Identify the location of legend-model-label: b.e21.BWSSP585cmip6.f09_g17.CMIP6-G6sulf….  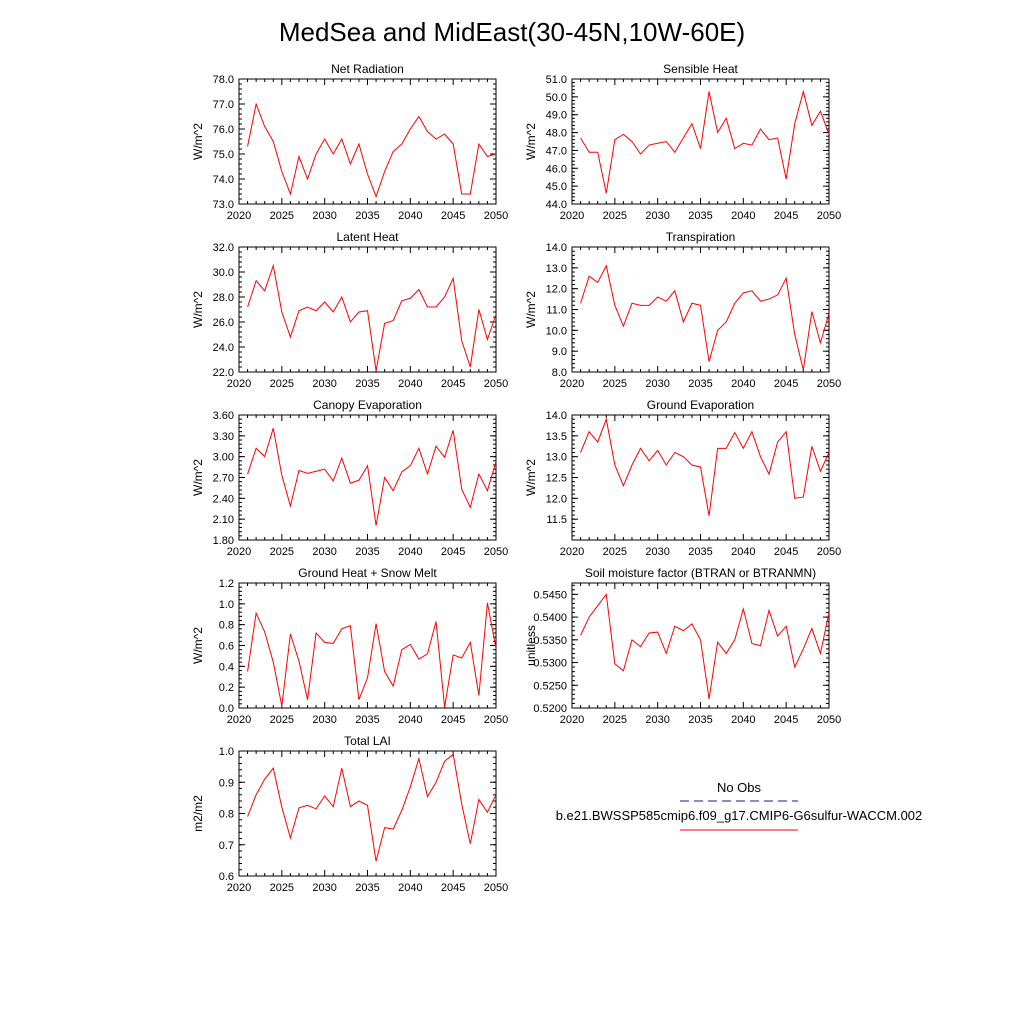
(739, 815).